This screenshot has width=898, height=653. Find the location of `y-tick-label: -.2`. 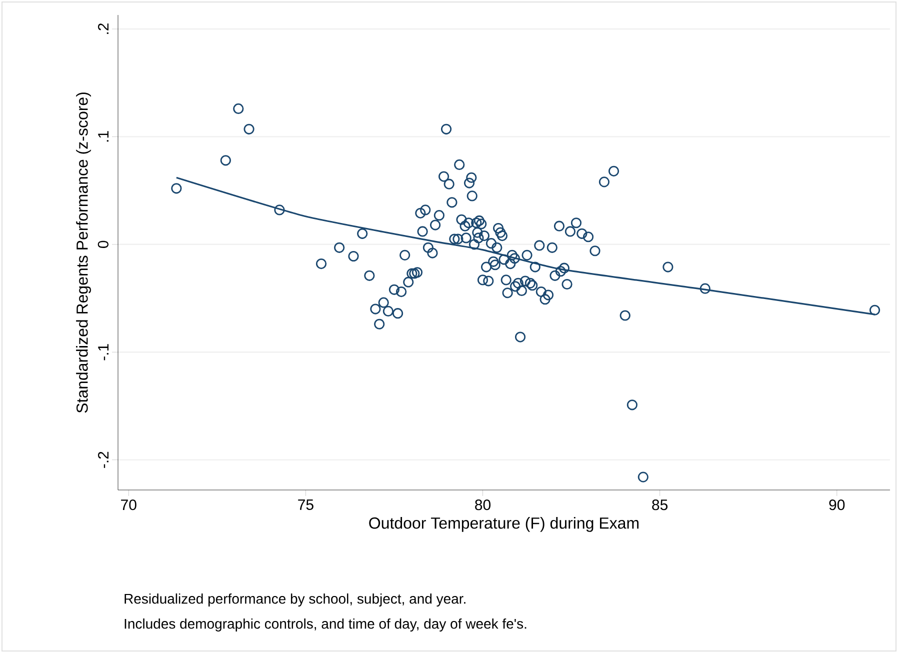

y-tick-label: -.2 is located at coordinates (103, 460).